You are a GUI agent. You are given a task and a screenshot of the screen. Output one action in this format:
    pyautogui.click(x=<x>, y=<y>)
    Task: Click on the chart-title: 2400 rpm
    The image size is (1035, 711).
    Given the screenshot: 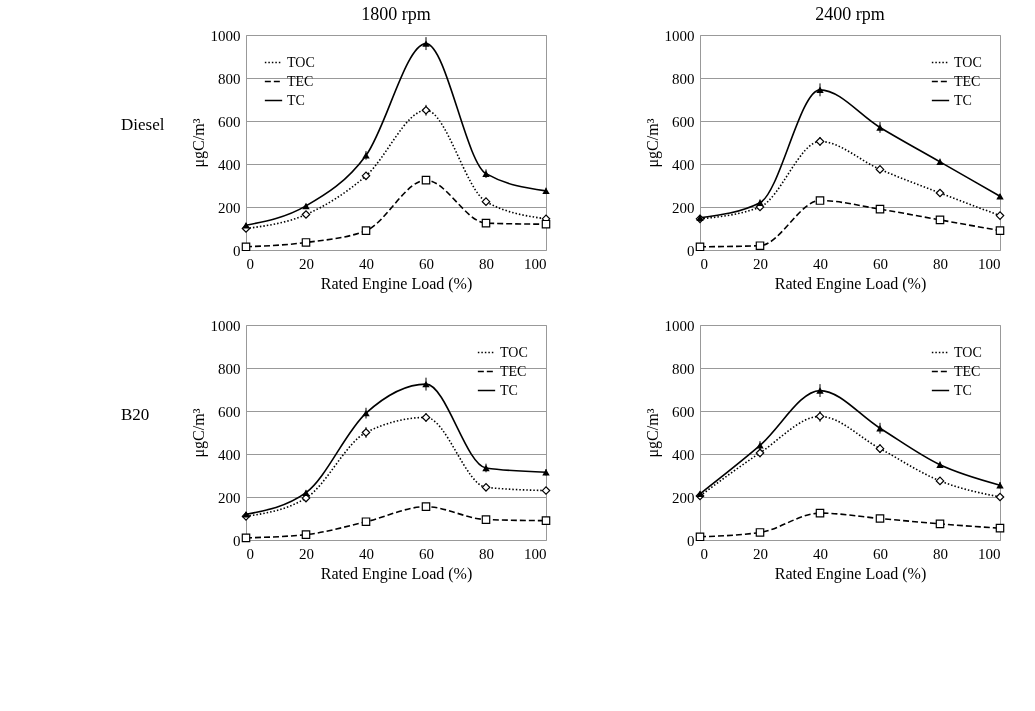 What is the action you would take?
    pyautogui.click(x=850, y=14)
    